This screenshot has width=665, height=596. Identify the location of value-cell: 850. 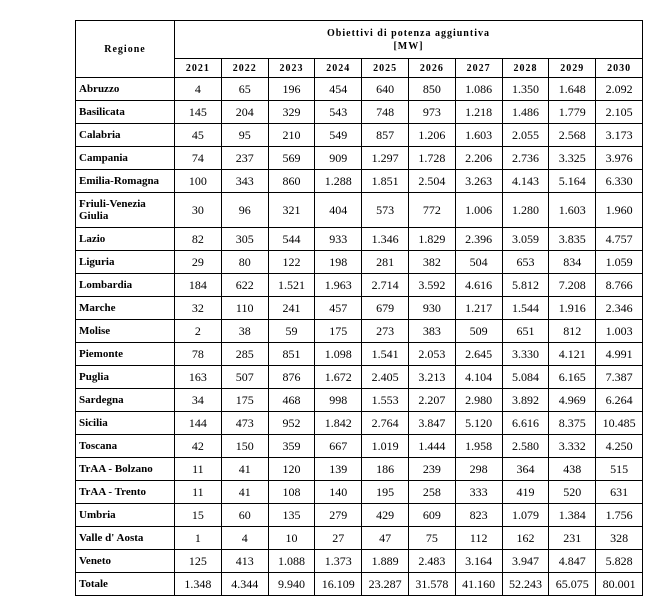
(431, 89).